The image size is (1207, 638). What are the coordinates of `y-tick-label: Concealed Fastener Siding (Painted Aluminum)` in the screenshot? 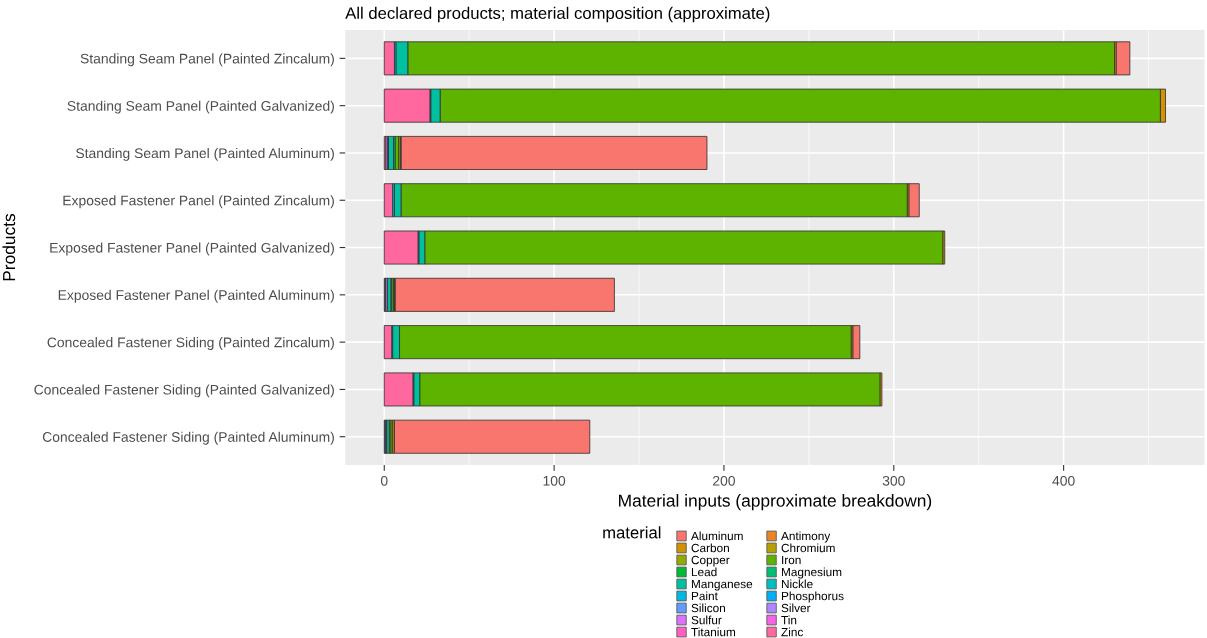 It's located at (188, 438).